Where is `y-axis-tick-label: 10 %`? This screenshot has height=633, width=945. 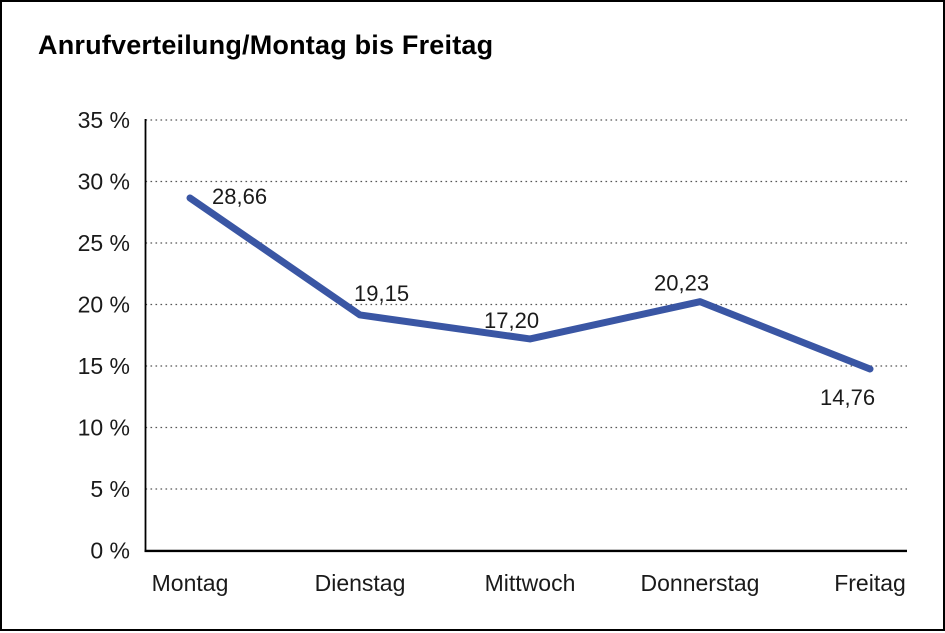
y-axis-tick-label: 10 % is located at coordinates (104, 428).